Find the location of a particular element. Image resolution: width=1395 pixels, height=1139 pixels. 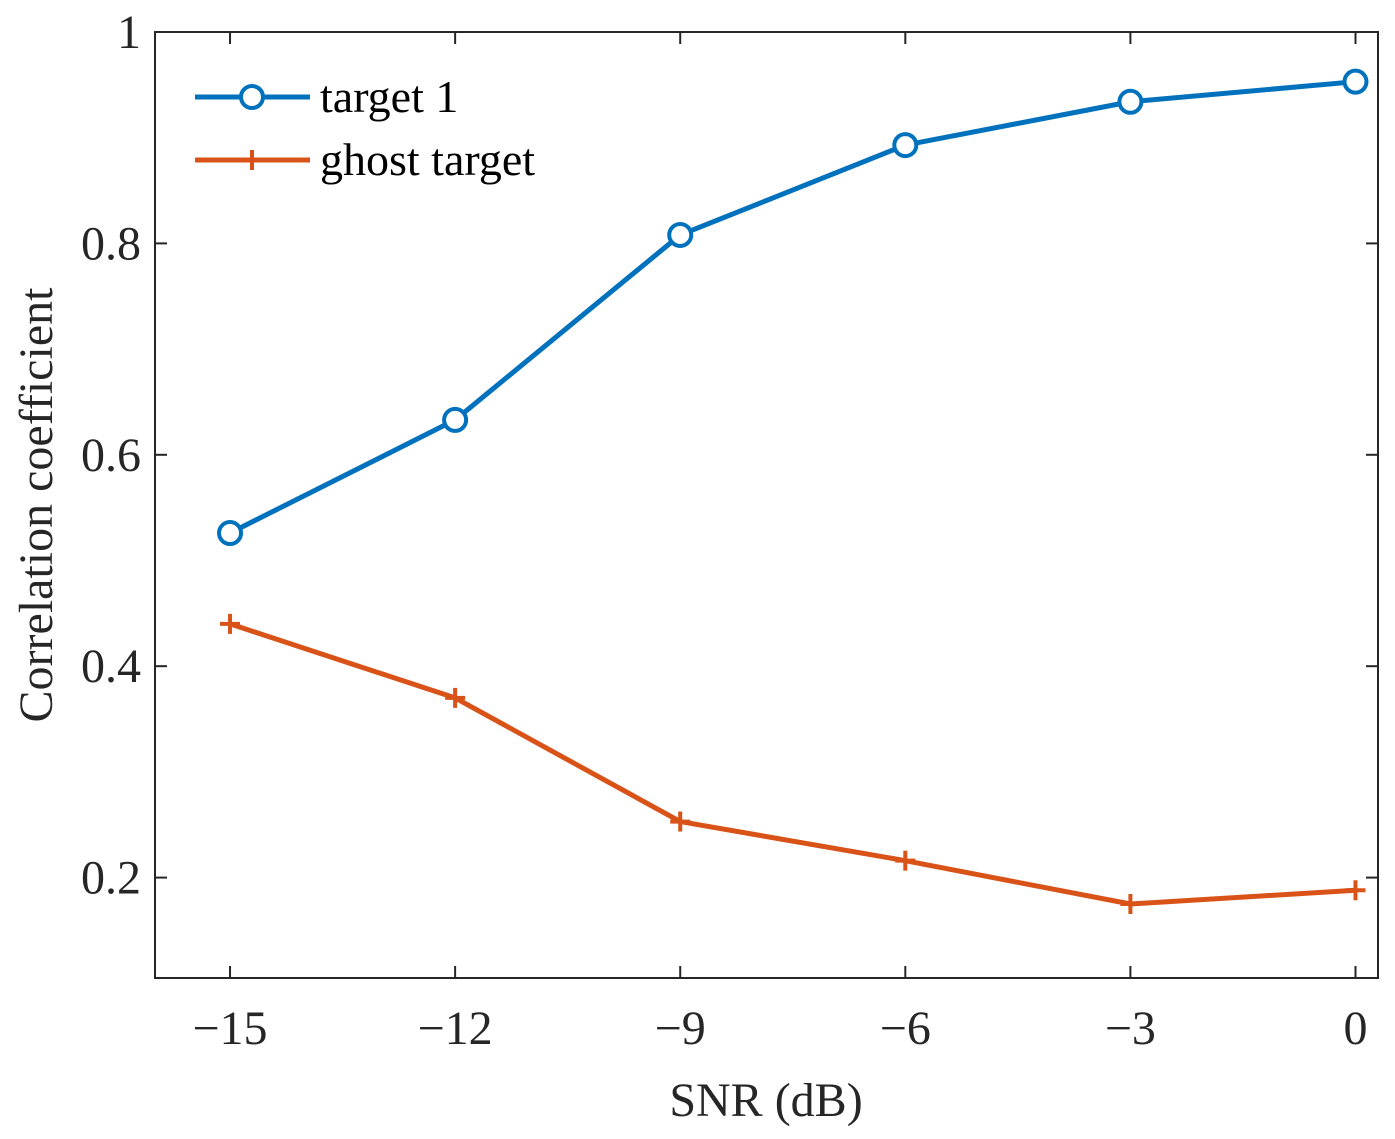

x-tick-label: 0 is located at coordinates (1355, 1028).